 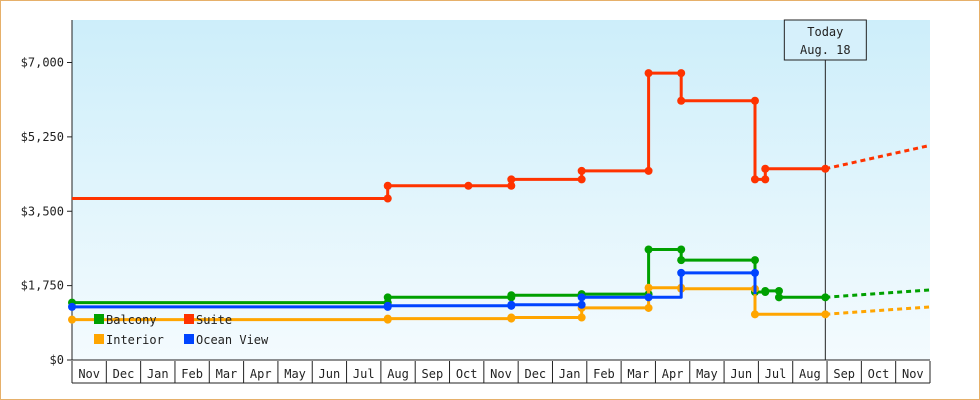 What do you see at coordinates (99, 319) in the screenshot?
I see `legend-swatch-balcony` at bounding box center [99, 319].